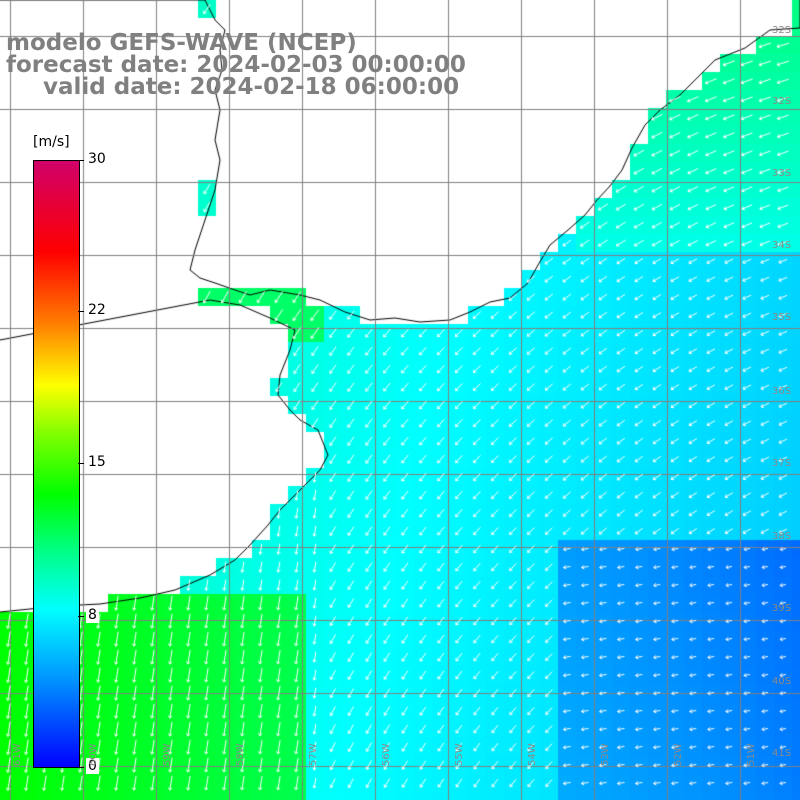 The width and height of the screenshot is (800, 800). What do you see at coordinates (782, 317) in the screenshot?
I see `lat-label: 35S` at bounding box center [782, 317].